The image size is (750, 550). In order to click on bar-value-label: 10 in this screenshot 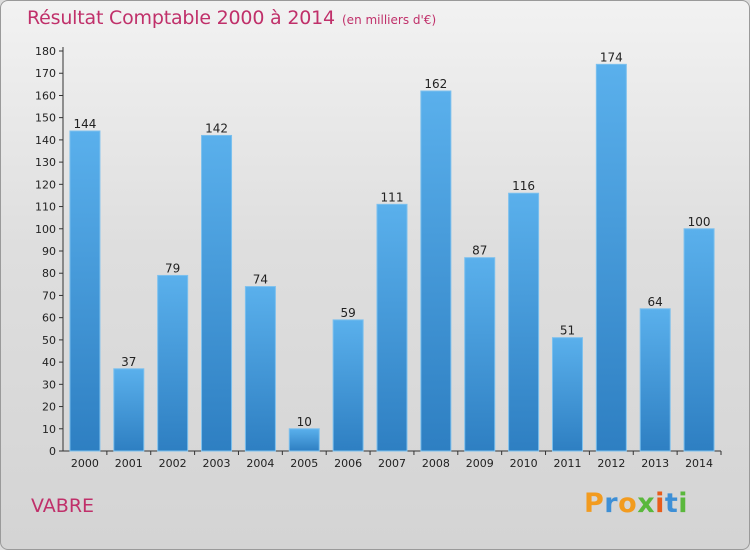, I will do `click(304, 422)`.